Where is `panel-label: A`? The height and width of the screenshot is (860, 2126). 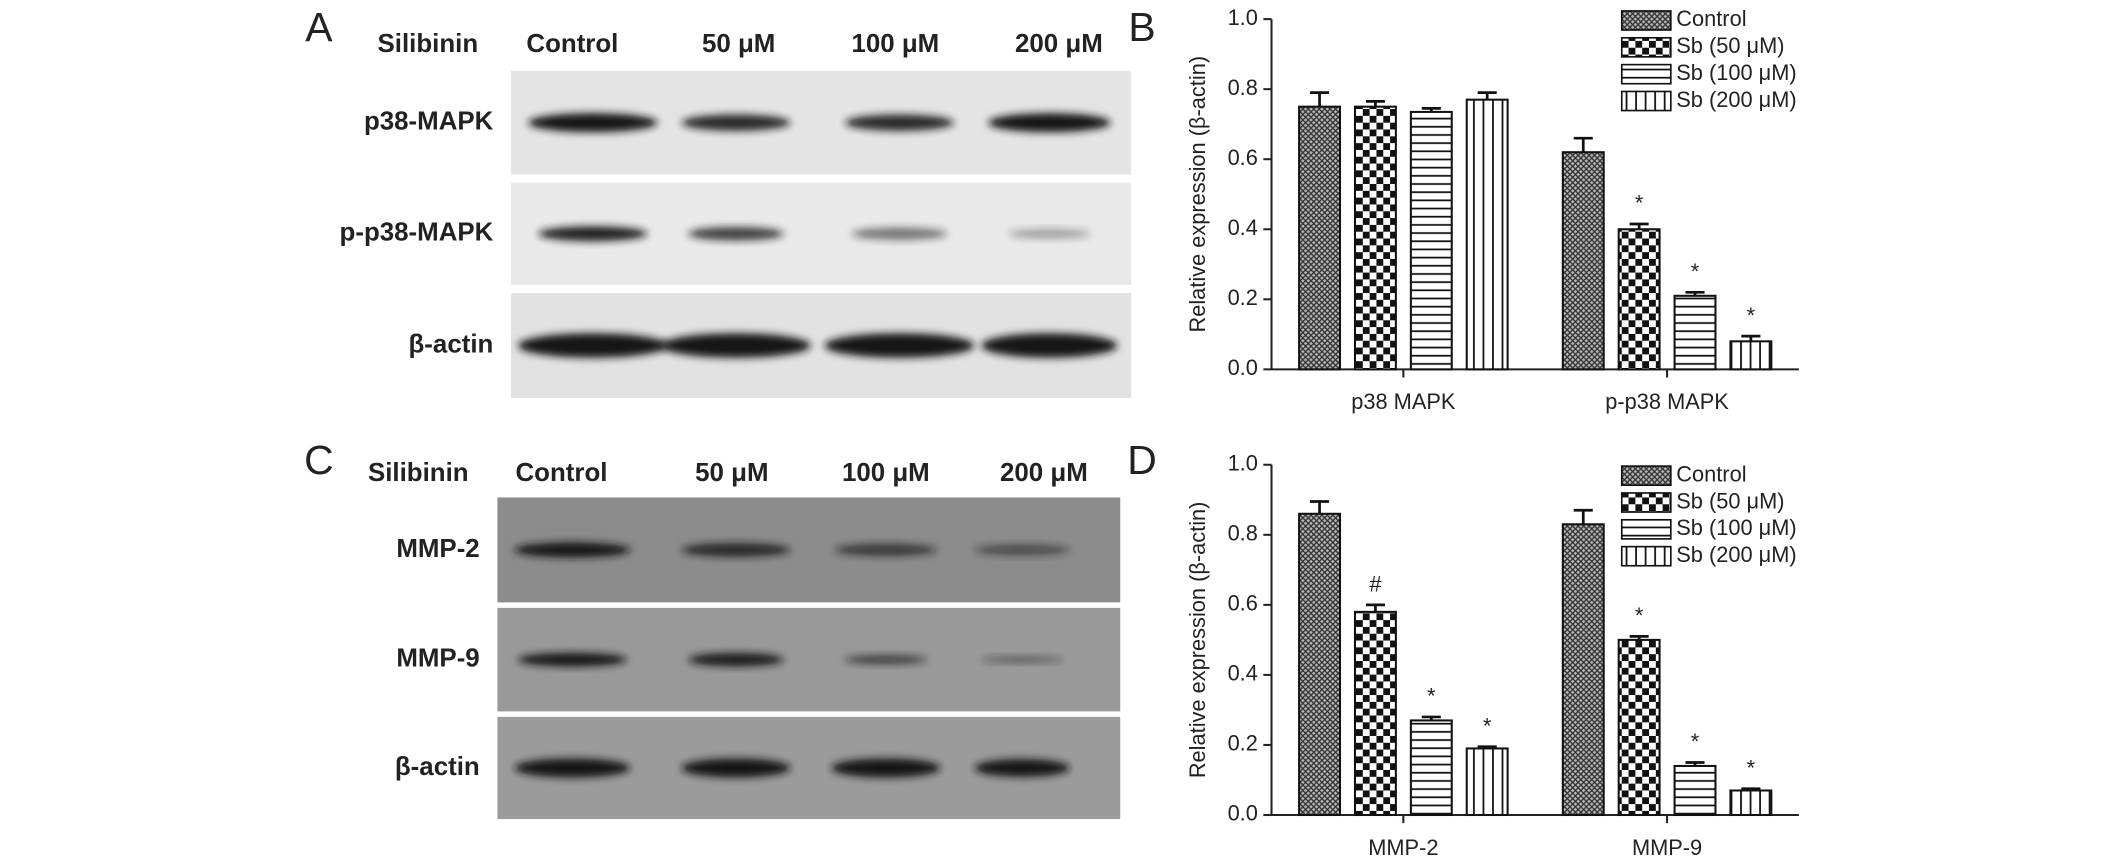
panel-label: A is located at coordinates (319, 27).